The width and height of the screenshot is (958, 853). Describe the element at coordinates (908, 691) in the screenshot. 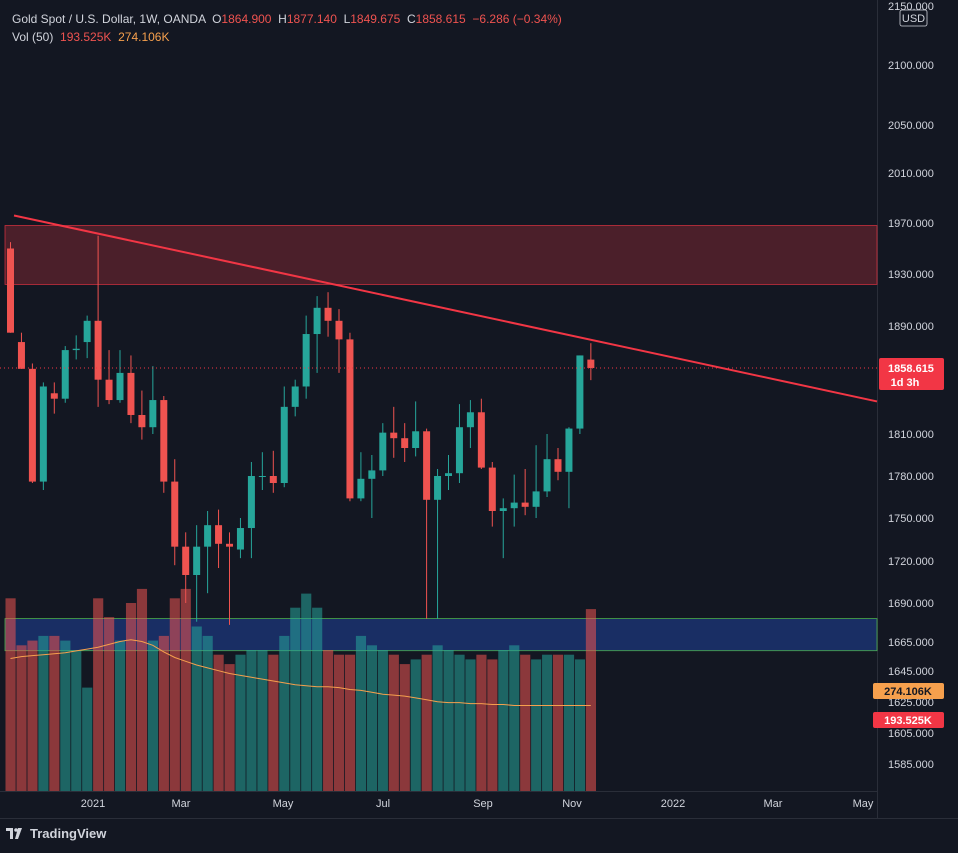

I see `volume-ma-tag: 274.106K` at that location.